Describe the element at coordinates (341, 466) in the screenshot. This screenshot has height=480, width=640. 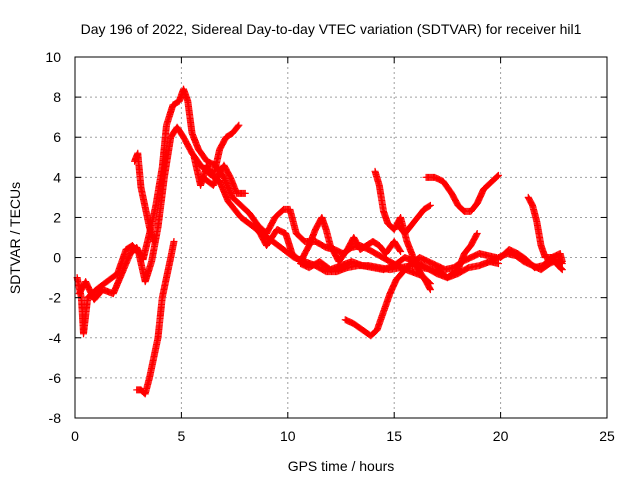
I see `x-axis-label: GPS time / hours` at that location.